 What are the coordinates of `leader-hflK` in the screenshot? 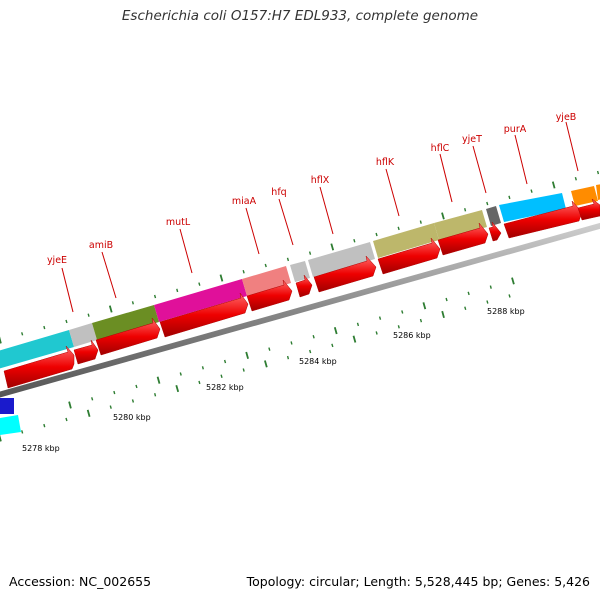 It's located at (392, 192).